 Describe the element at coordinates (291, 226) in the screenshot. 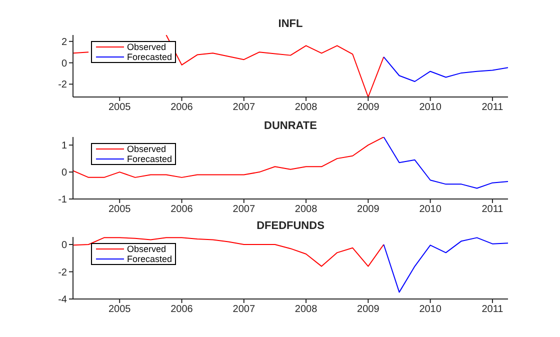

I see `chart-title: DFEDFUNDS` at that location.